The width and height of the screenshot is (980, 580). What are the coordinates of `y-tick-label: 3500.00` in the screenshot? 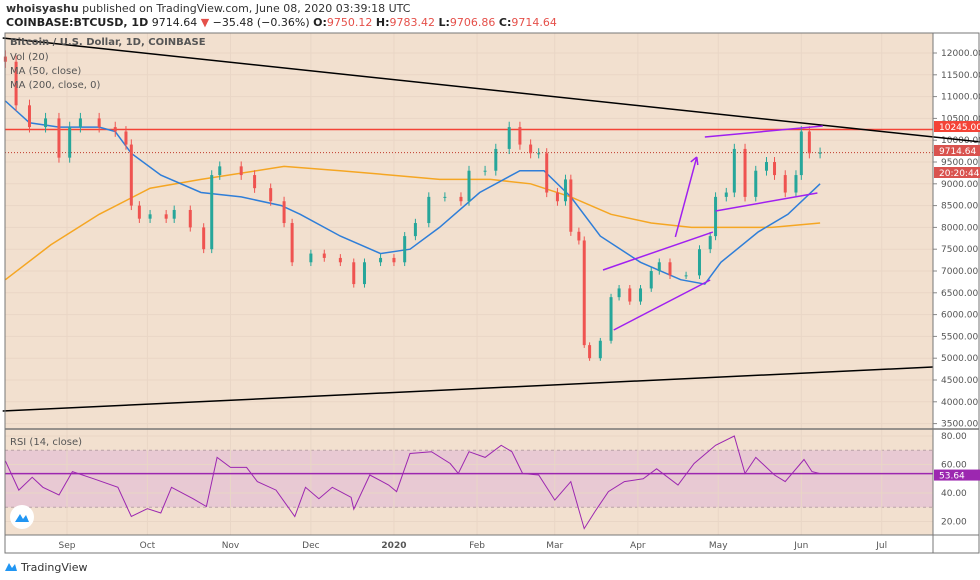 It's located at (959, 425).